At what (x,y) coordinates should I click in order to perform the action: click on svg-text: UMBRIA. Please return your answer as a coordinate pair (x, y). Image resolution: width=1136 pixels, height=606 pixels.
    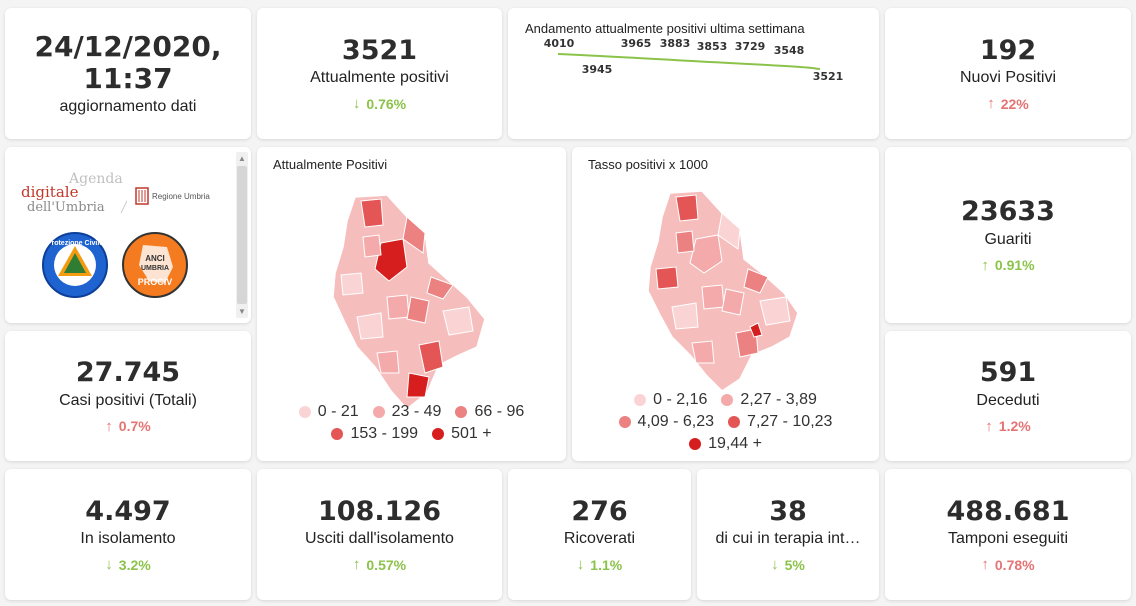
    Looking at the image, I should click on (155, 268).